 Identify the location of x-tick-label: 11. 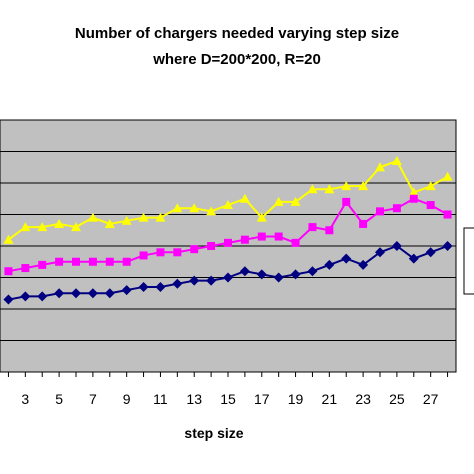
(160, 399).